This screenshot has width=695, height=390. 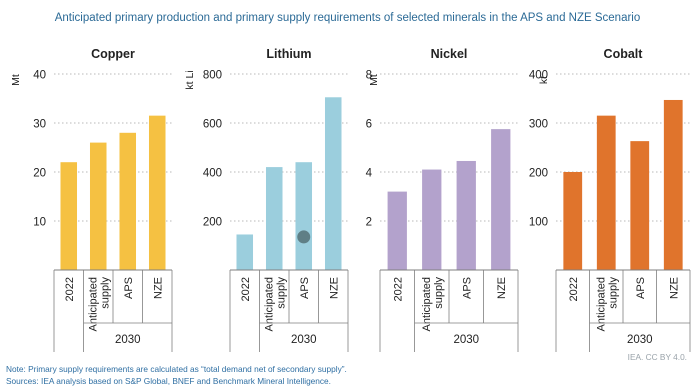 What do you see at coordinates (39, 223) in the screenshot?
I see `chart-copper-ytick-label: 10` at bounding box center [39, 223].